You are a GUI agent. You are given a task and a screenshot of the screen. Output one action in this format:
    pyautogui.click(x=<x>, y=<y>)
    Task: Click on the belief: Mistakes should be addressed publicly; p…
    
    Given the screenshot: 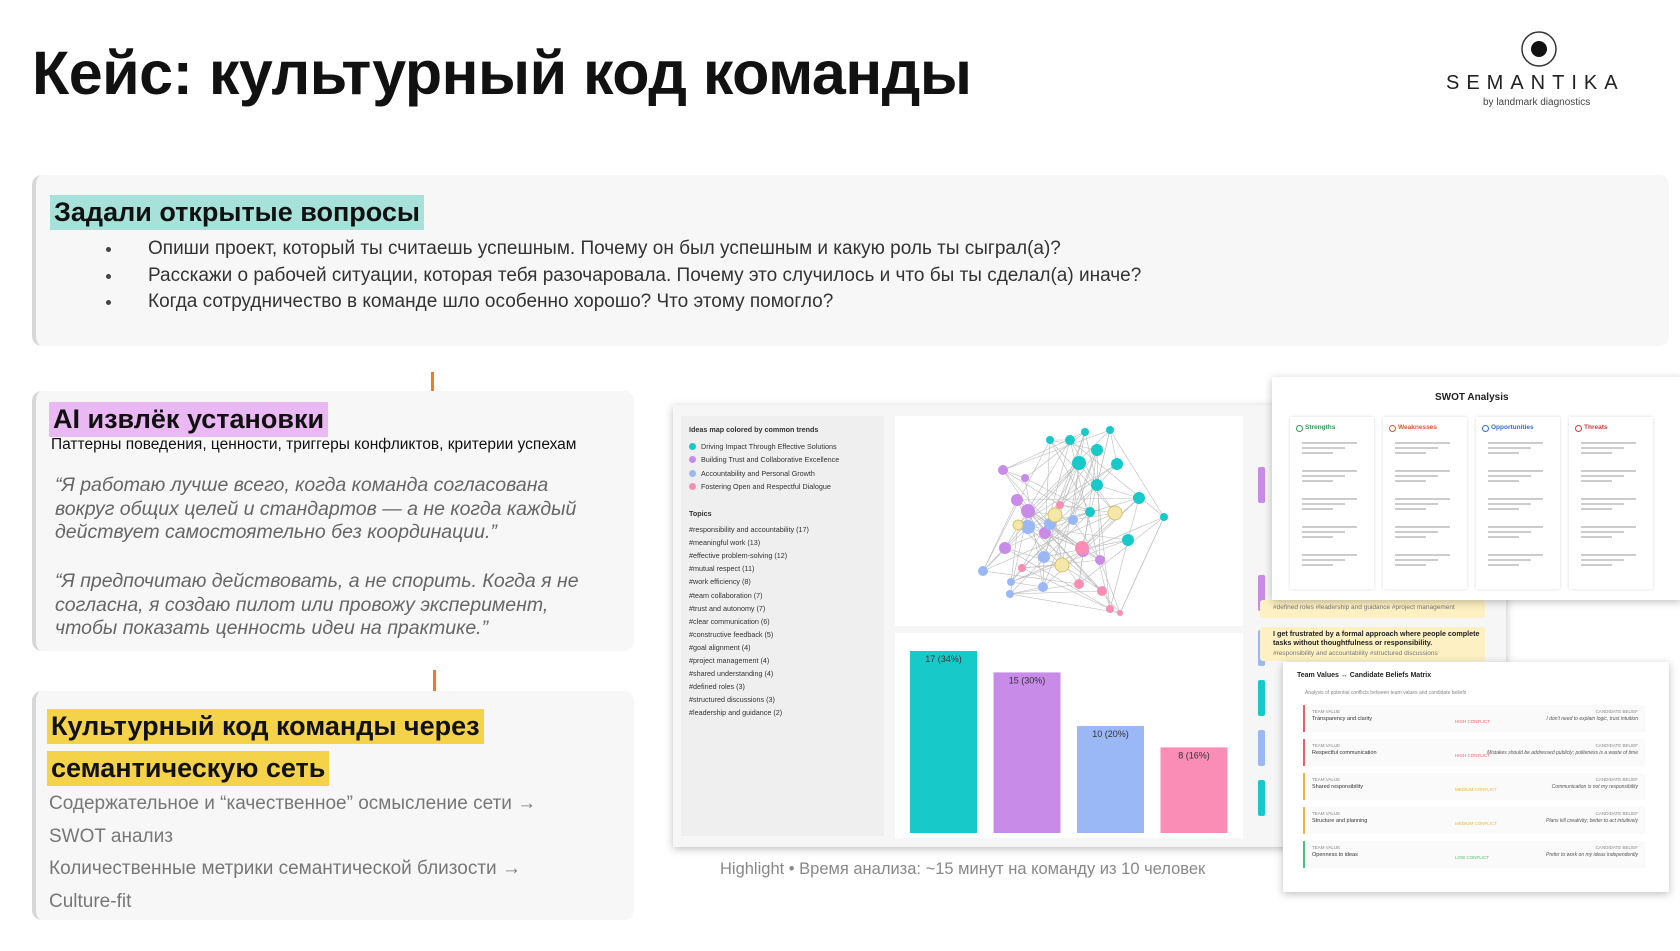 What is the action you would take?
    pyautogui.click(x=1562, y=753)
    